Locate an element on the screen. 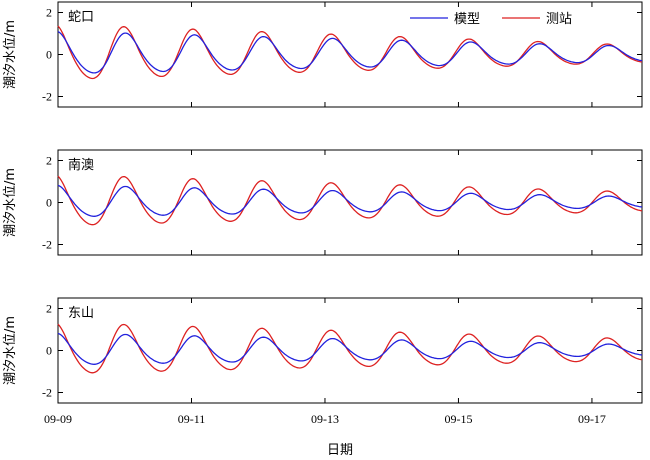  x-tick-label: 09-11 is located at coordinates (192, 419).